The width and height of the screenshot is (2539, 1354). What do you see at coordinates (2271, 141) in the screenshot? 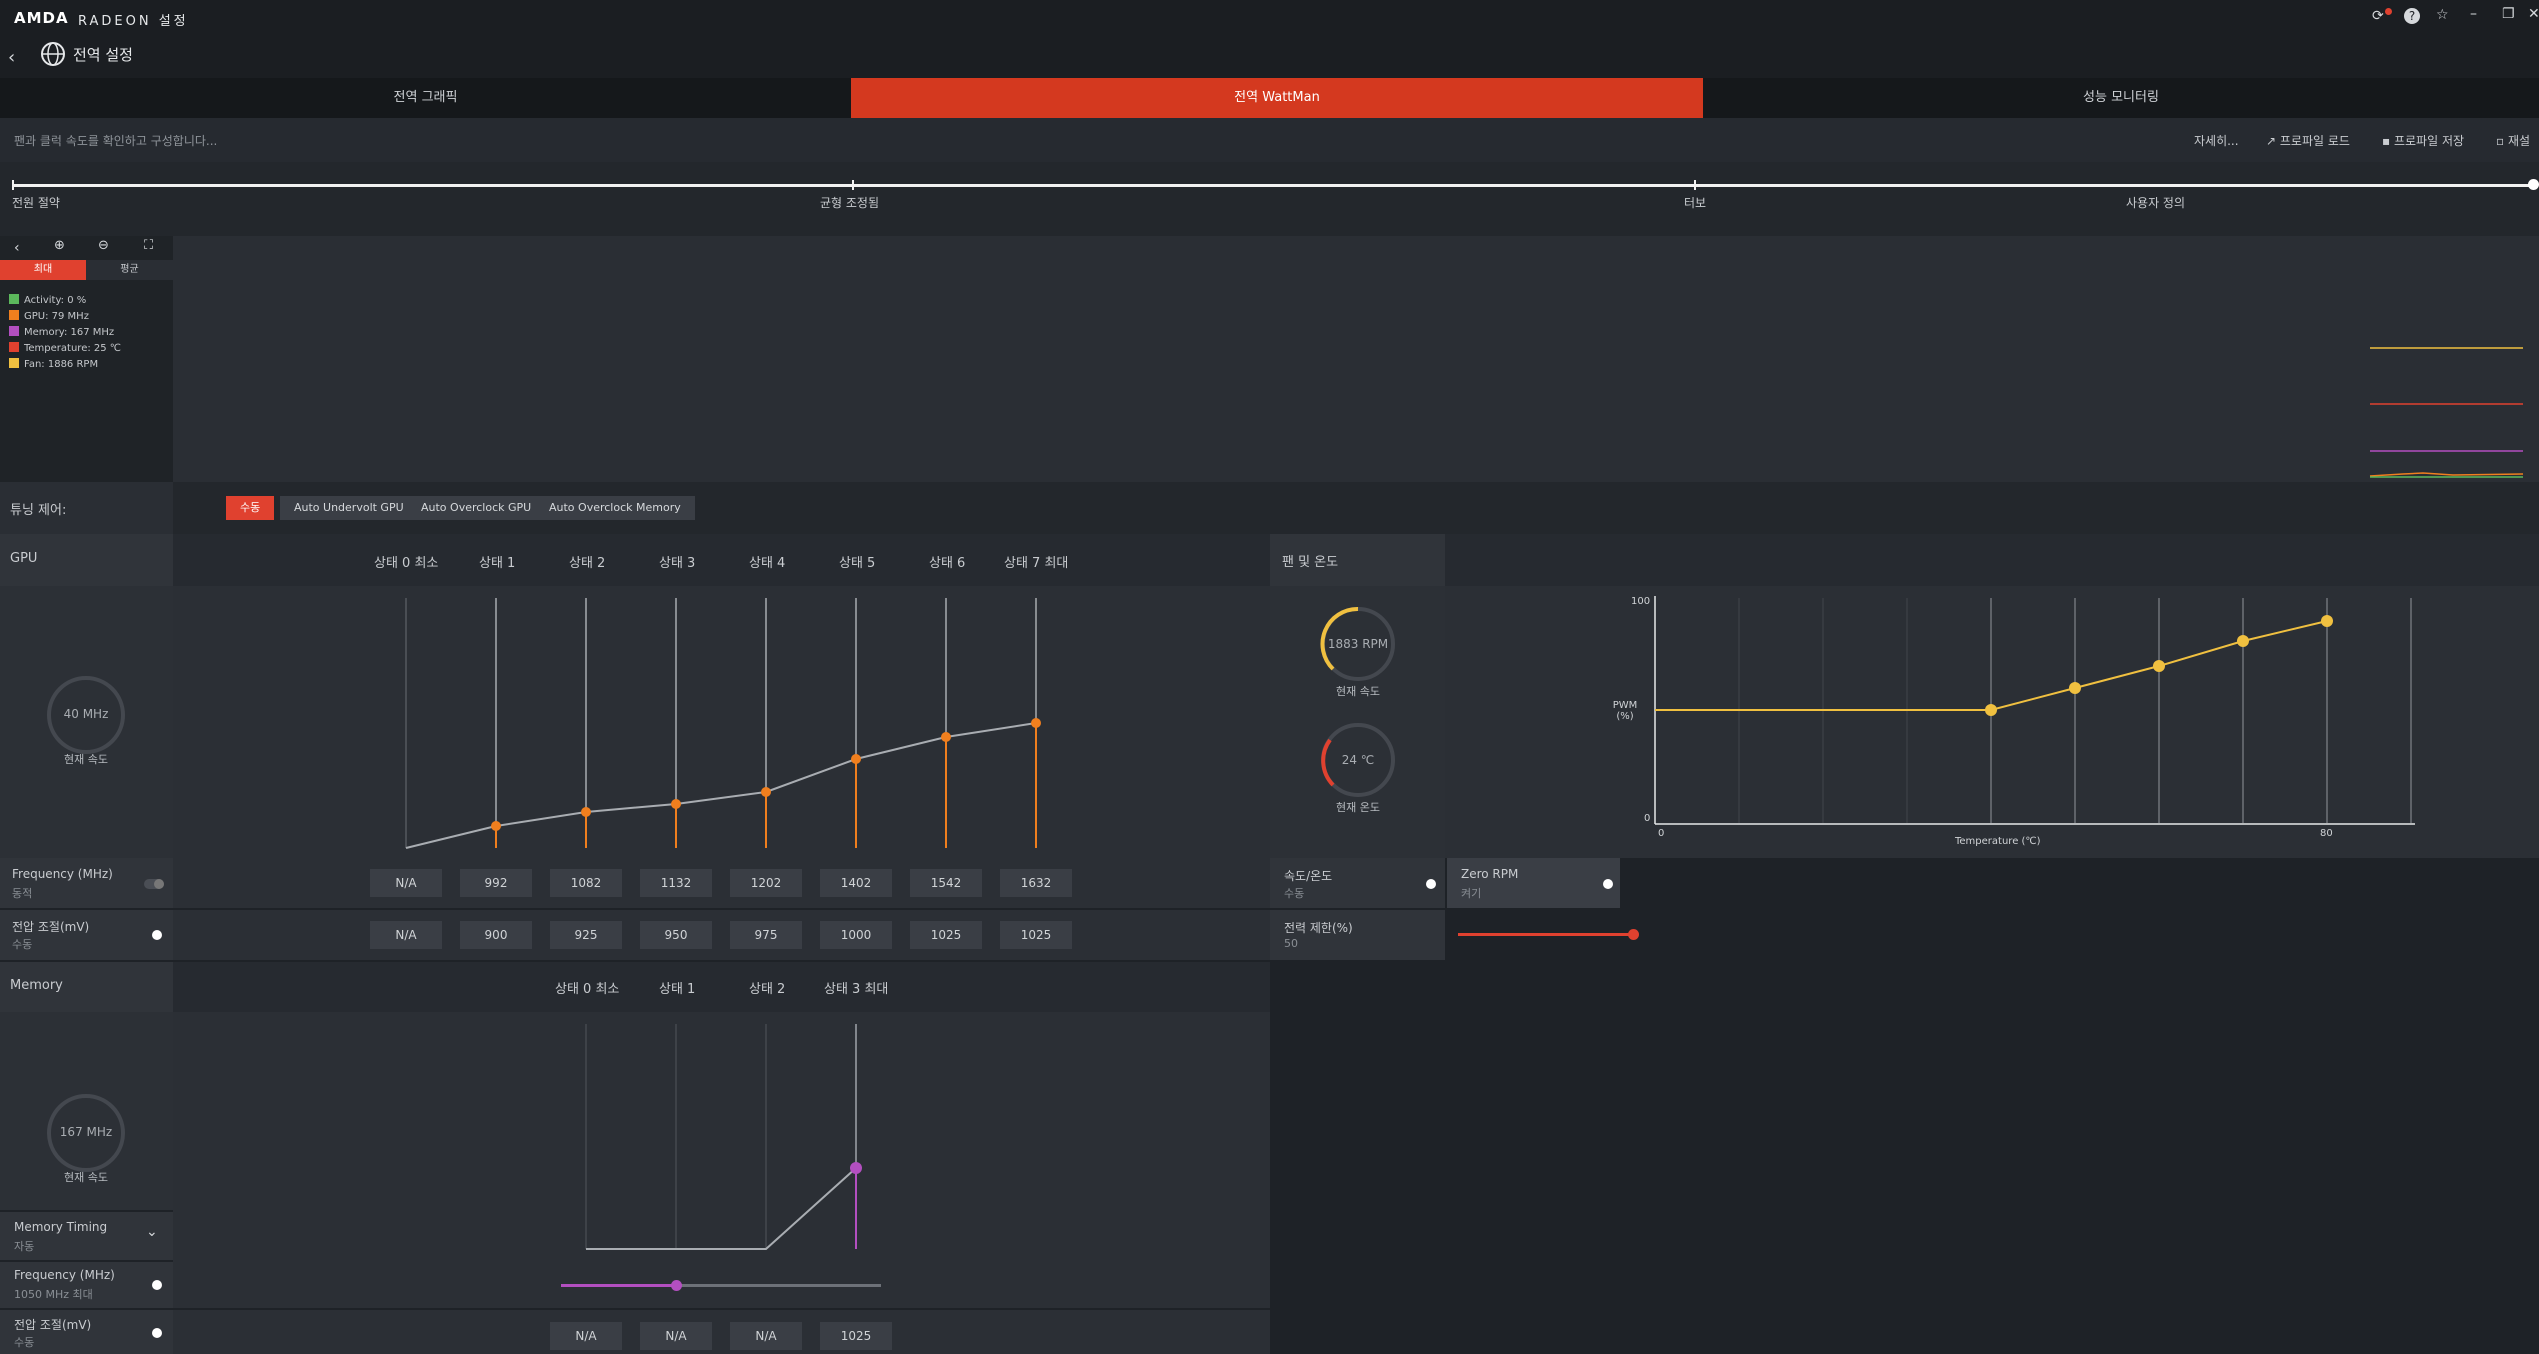
I see `arrow-icon: ↗` at bounding box center [2271, 141].